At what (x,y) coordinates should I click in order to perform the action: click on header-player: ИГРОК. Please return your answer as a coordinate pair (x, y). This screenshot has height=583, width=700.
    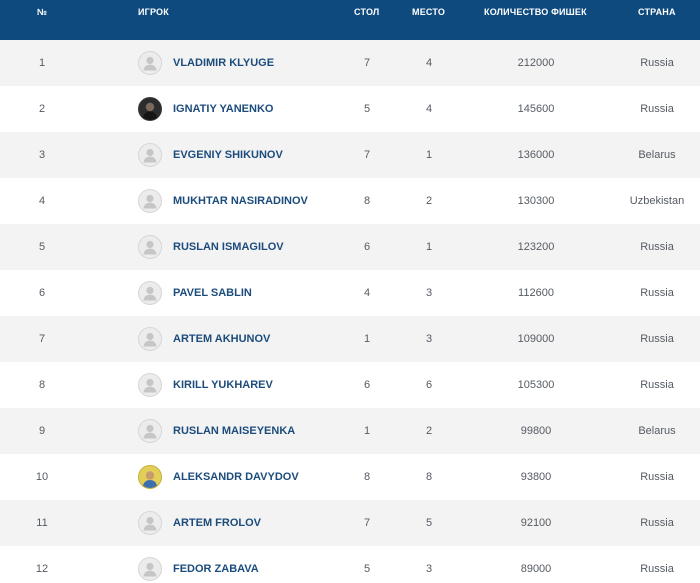
    Looking at the image, I should click on (153, 12).